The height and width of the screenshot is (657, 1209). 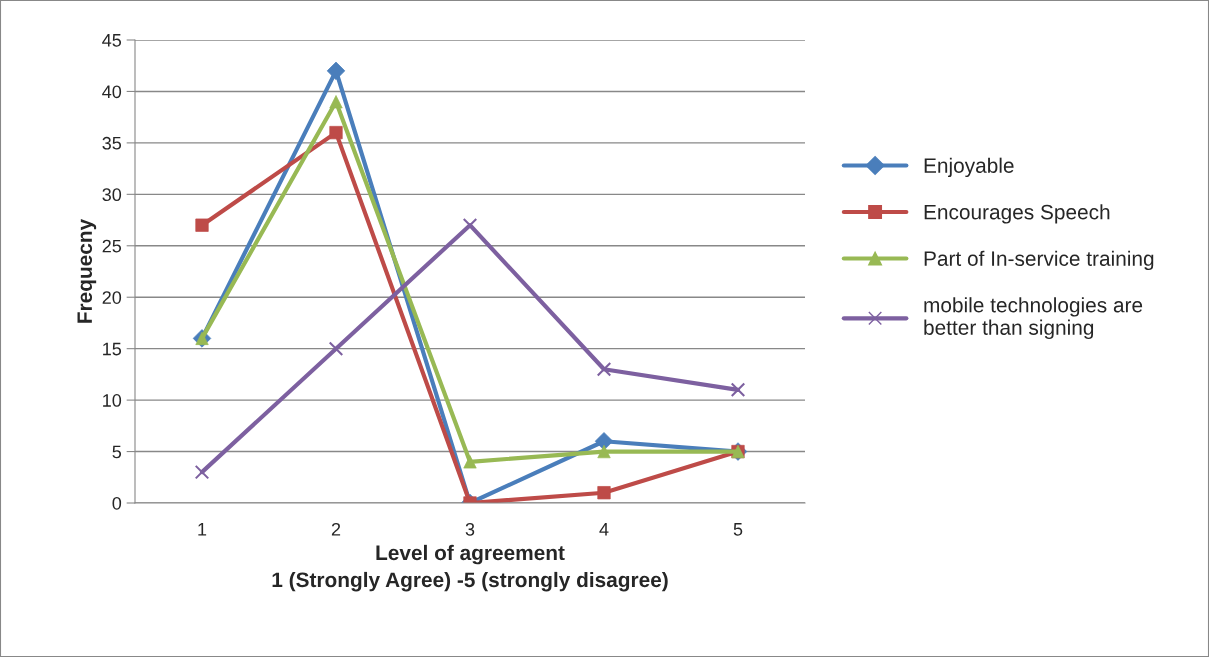 I want to click on x-tick-label: 2, so click(x=336, y=529).